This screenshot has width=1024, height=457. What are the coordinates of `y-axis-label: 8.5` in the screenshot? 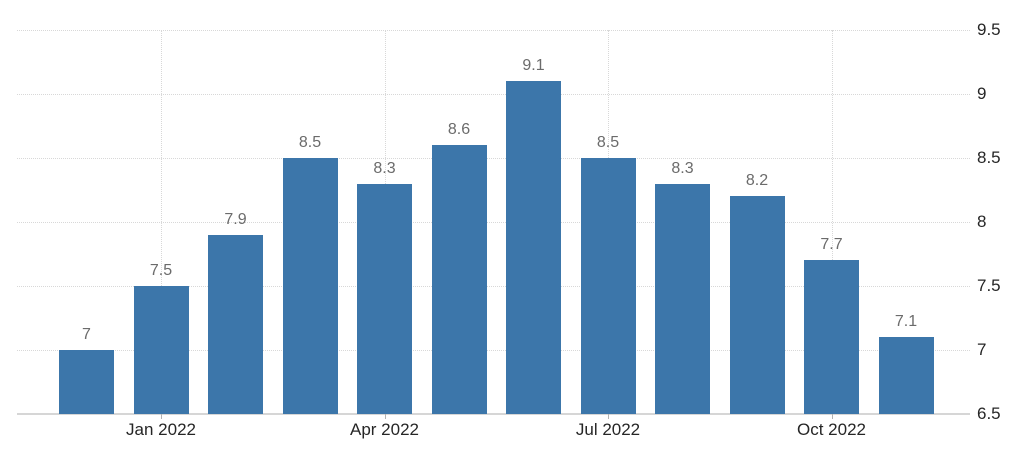 It's located at (989, 157).